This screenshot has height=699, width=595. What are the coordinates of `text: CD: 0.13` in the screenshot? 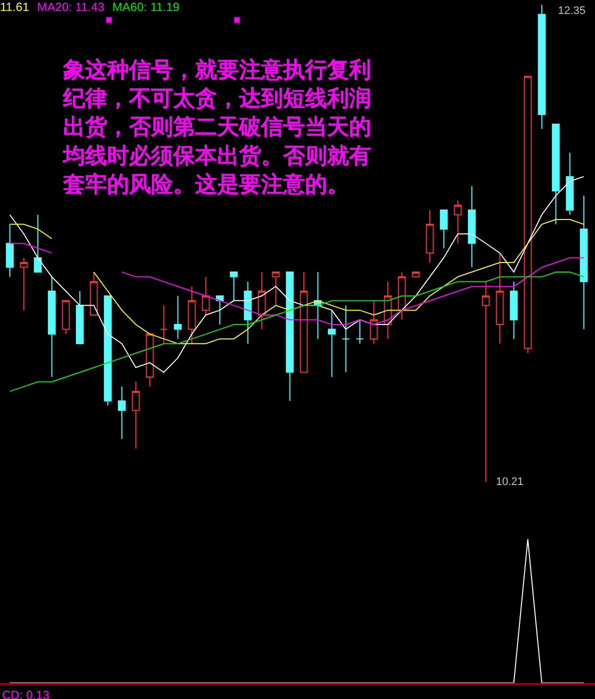 It's located at (26, 693).